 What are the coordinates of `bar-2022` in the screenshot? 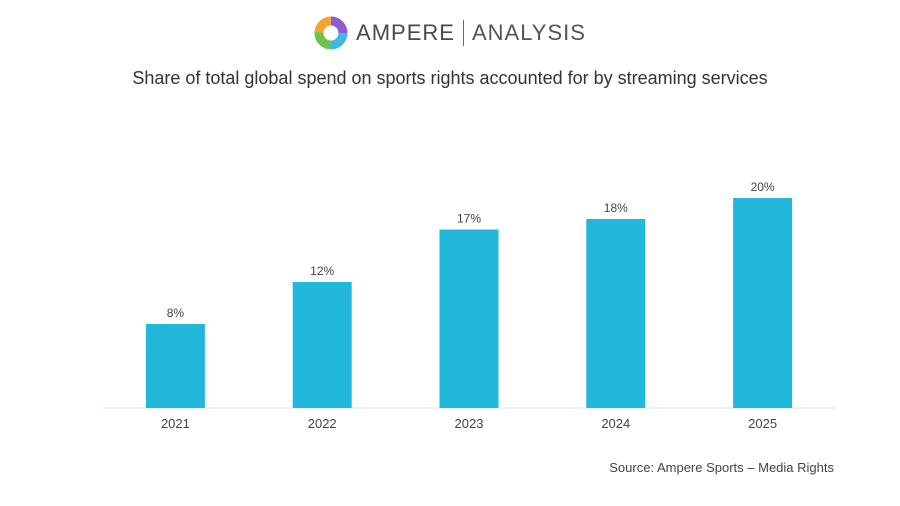 It's located at (322, 345).